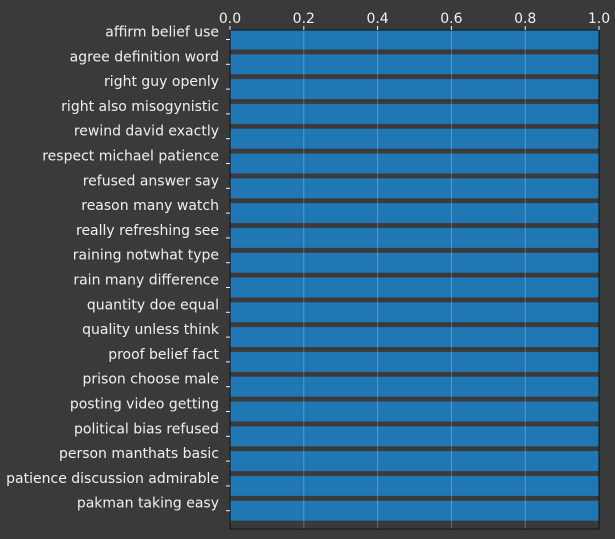  What do you see at coordinates (144, 405) in the screenshot?
I see `category-label-16: posting video getting` at bounding box center [144, 405].